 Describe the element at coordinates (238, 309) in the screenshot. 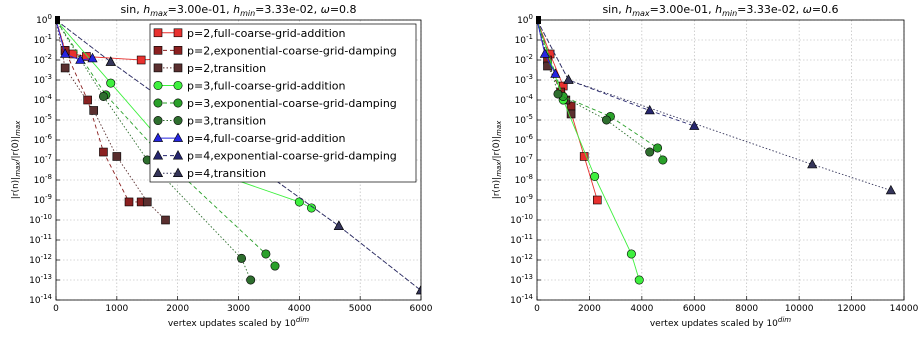

I see `x-tick-label: 3000` at that location.